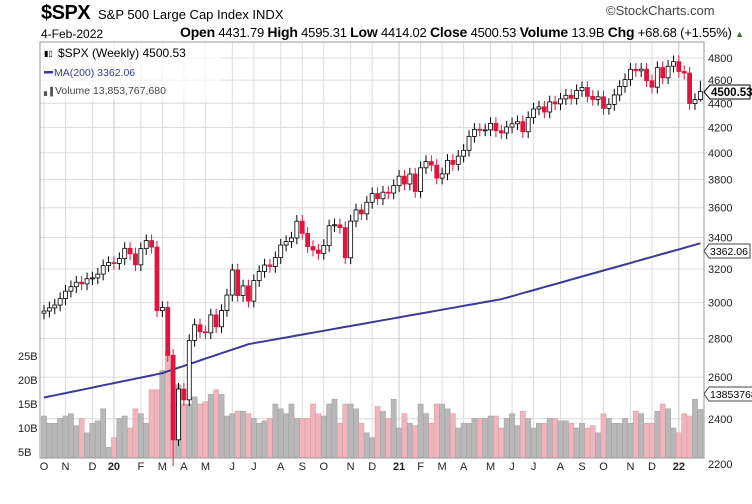  What do you see at coordinates (660, 10) in the screenshot?
I see `brand-watermark: ©StockCharts.com` at bounding box center [660, 10].